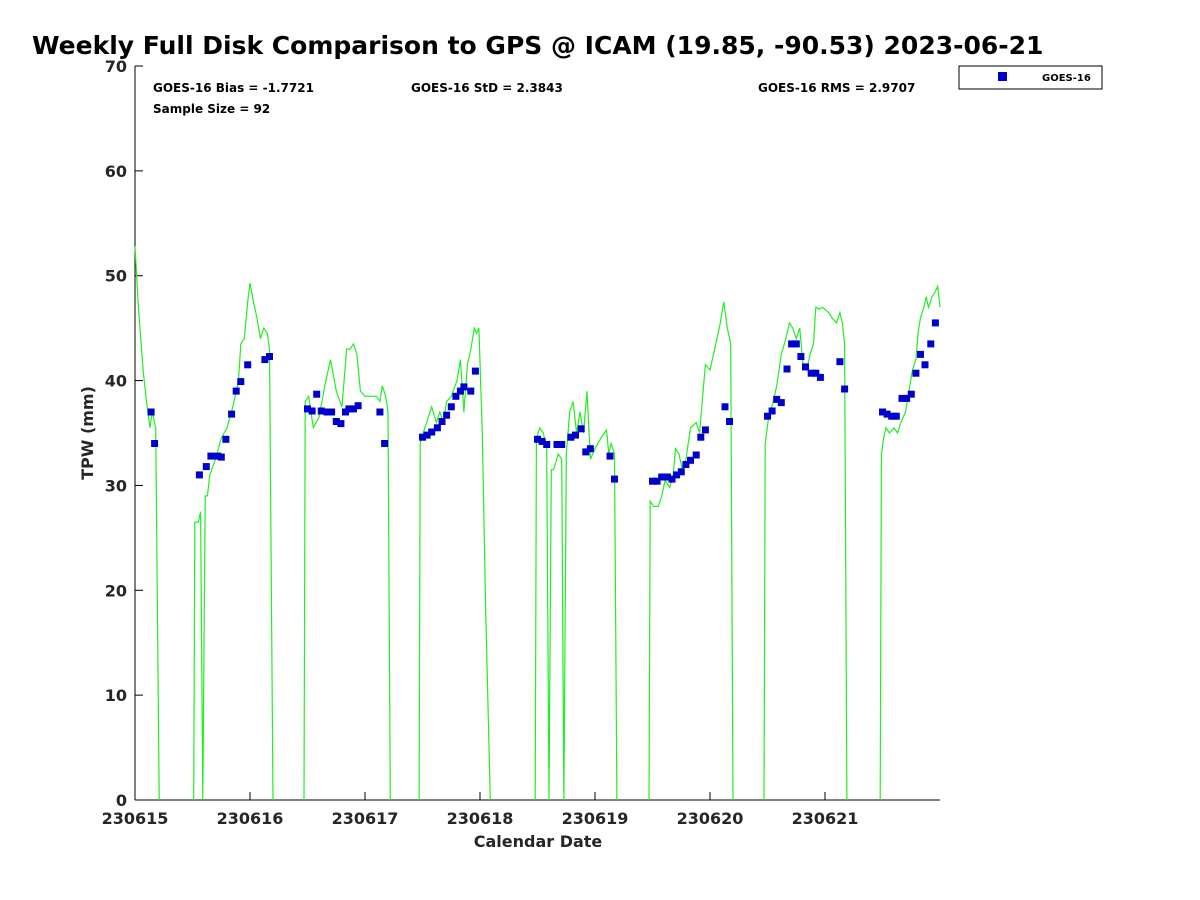  Describe the element at coordinates (211, 109) in the screenshot. I see `stat-sample-size: Sample Size = 92` at that location.